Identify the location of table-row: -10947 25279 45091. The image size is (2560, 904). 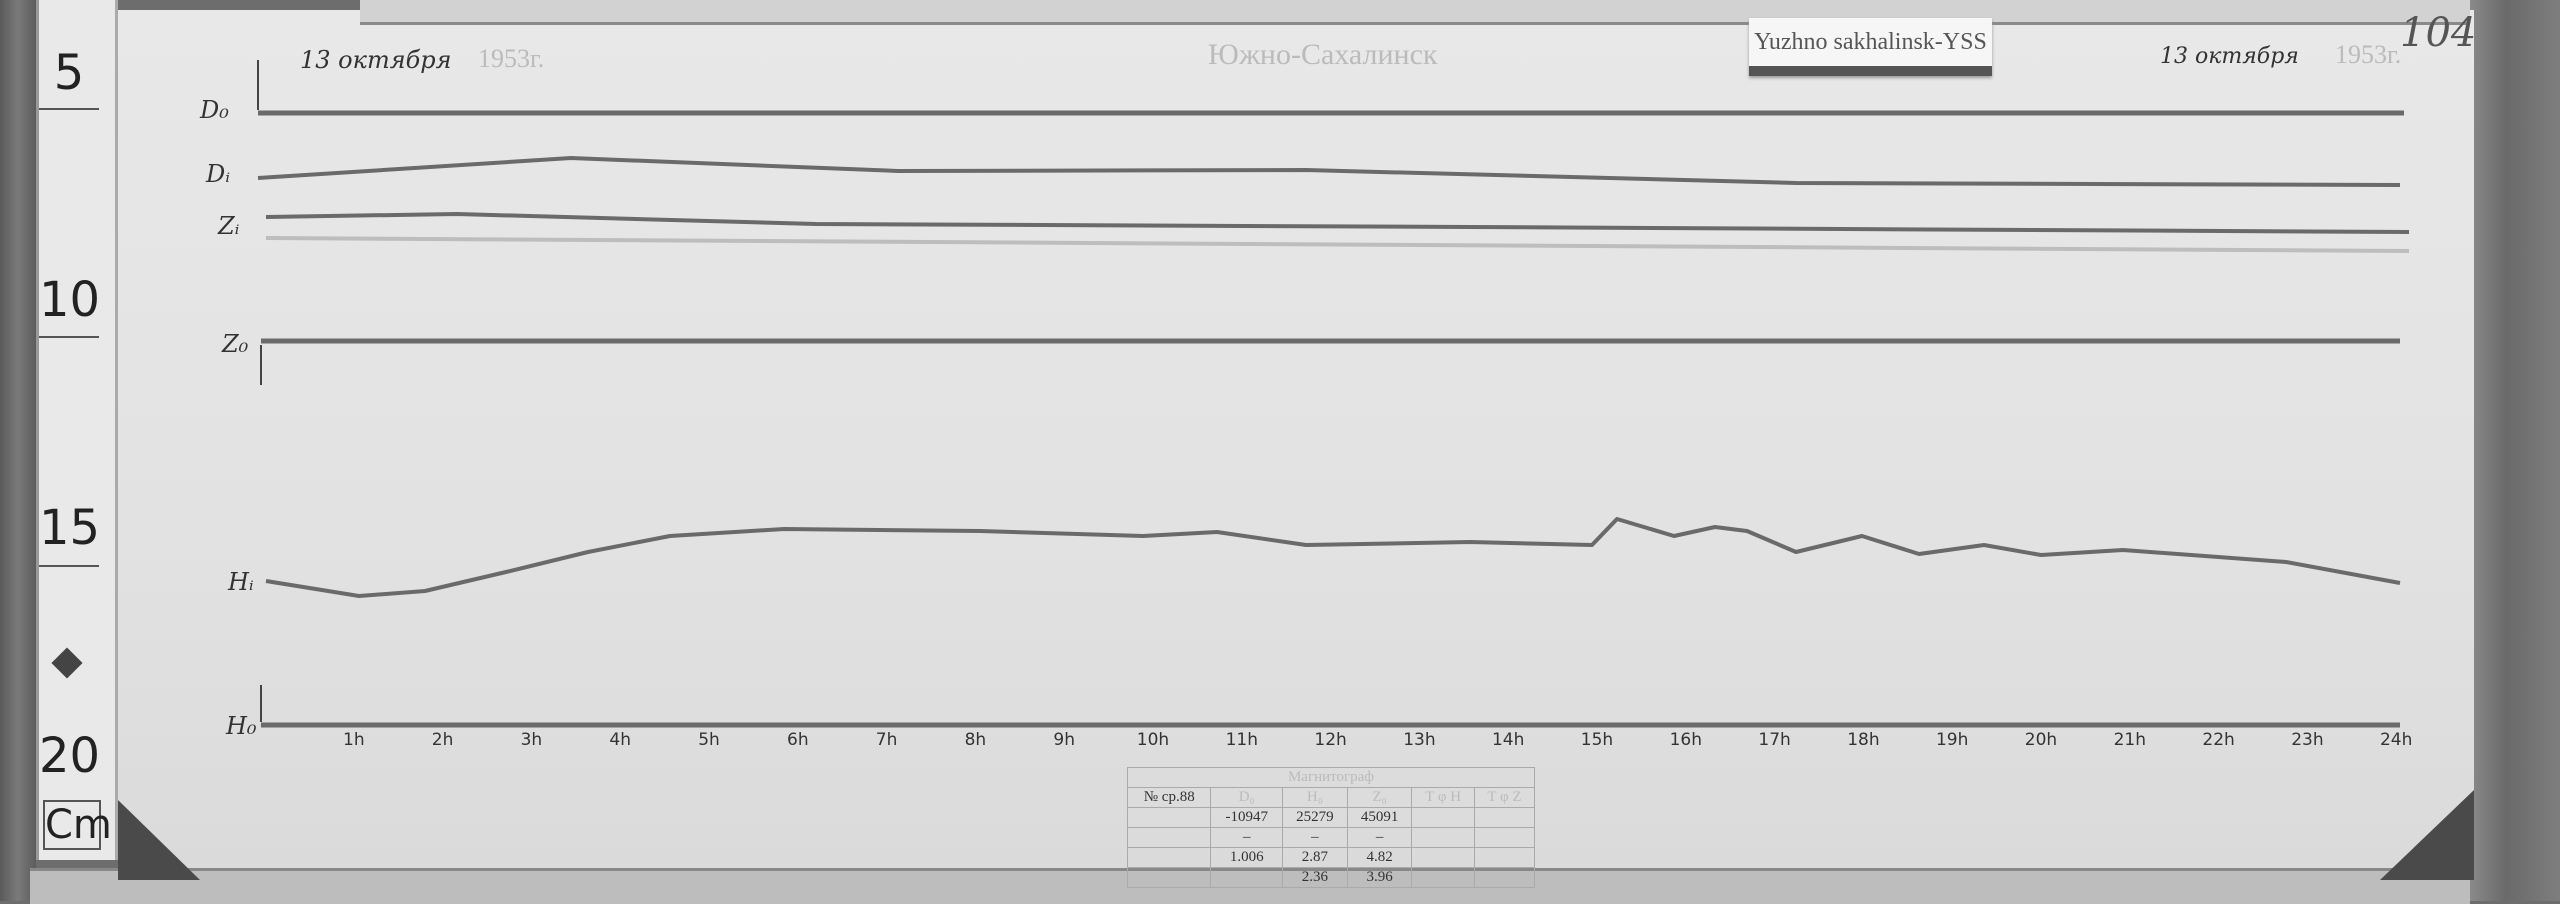
(1331, 817).